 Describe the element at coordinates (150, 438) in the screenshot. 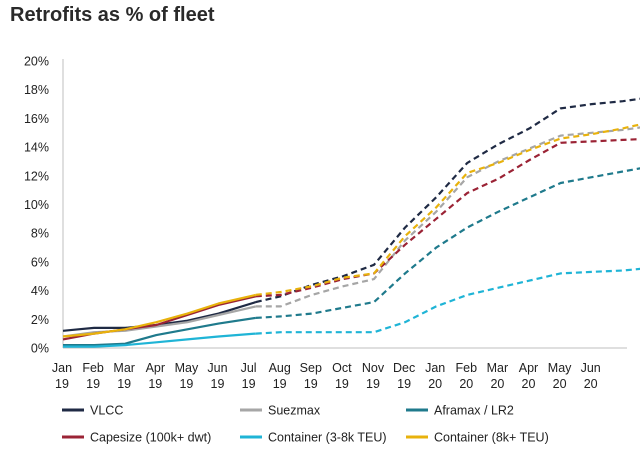

I see `legend-label: Capesize (100k+ dwt)` at that location.